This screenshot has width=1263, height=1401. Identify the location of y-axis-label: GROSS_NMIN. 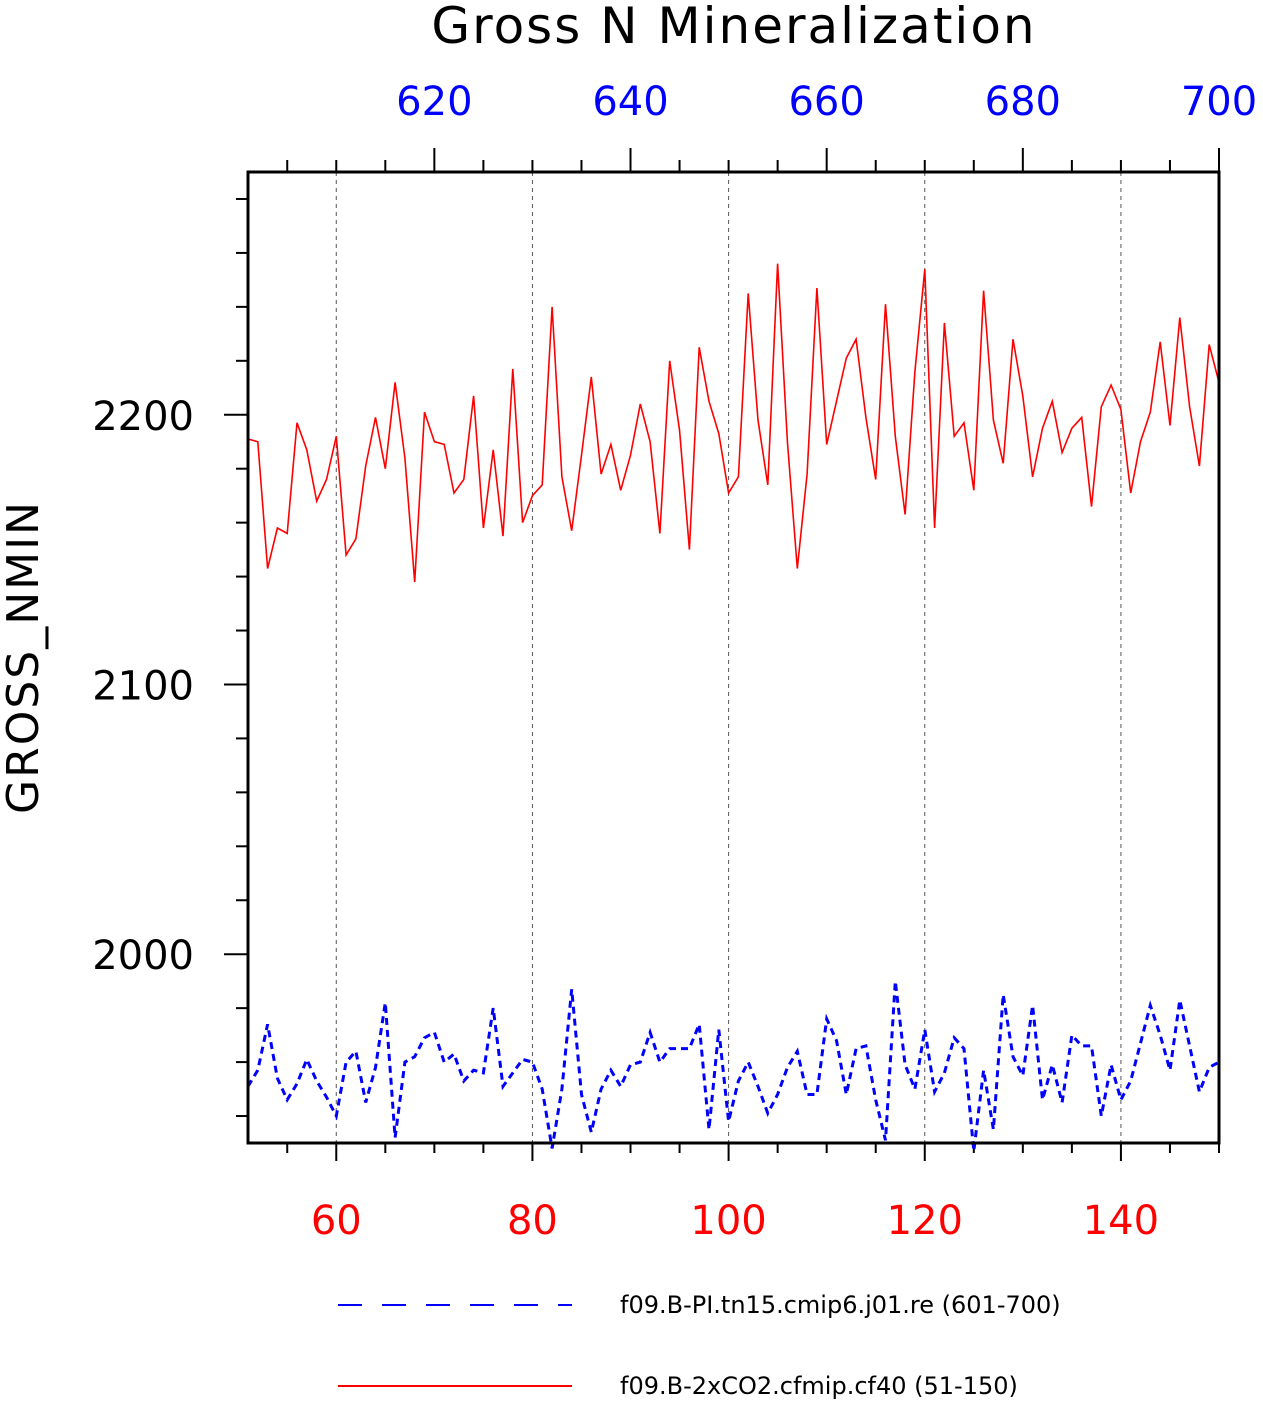
(24, 657).